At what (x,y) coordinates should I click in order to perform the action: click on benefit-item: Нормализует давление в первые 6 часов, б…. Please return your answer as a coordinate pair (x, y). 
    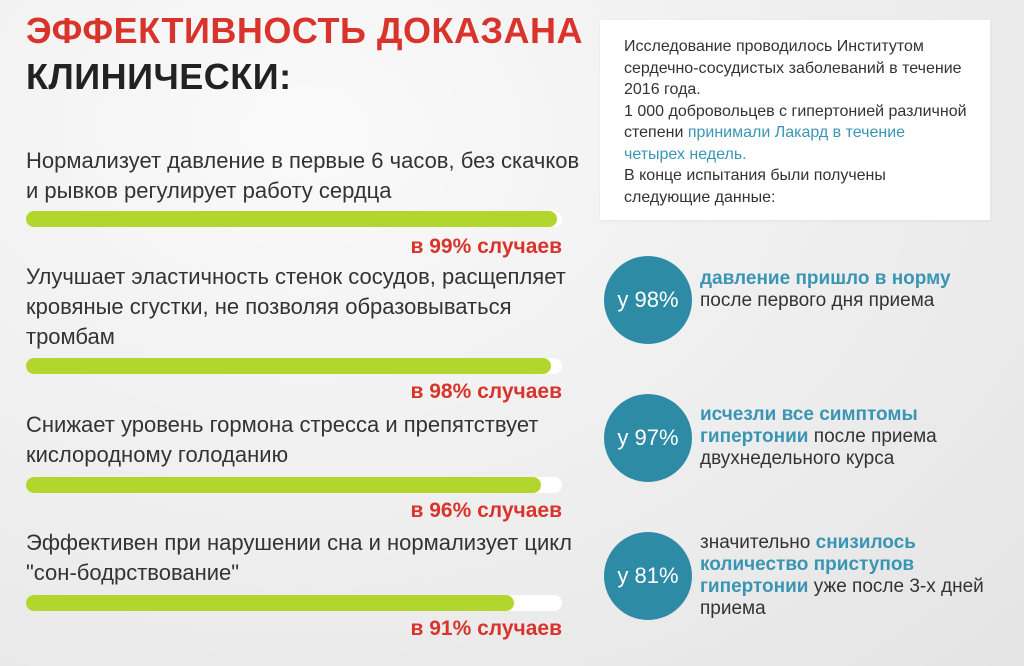
    Looking at the image, I should click on (306, 176).